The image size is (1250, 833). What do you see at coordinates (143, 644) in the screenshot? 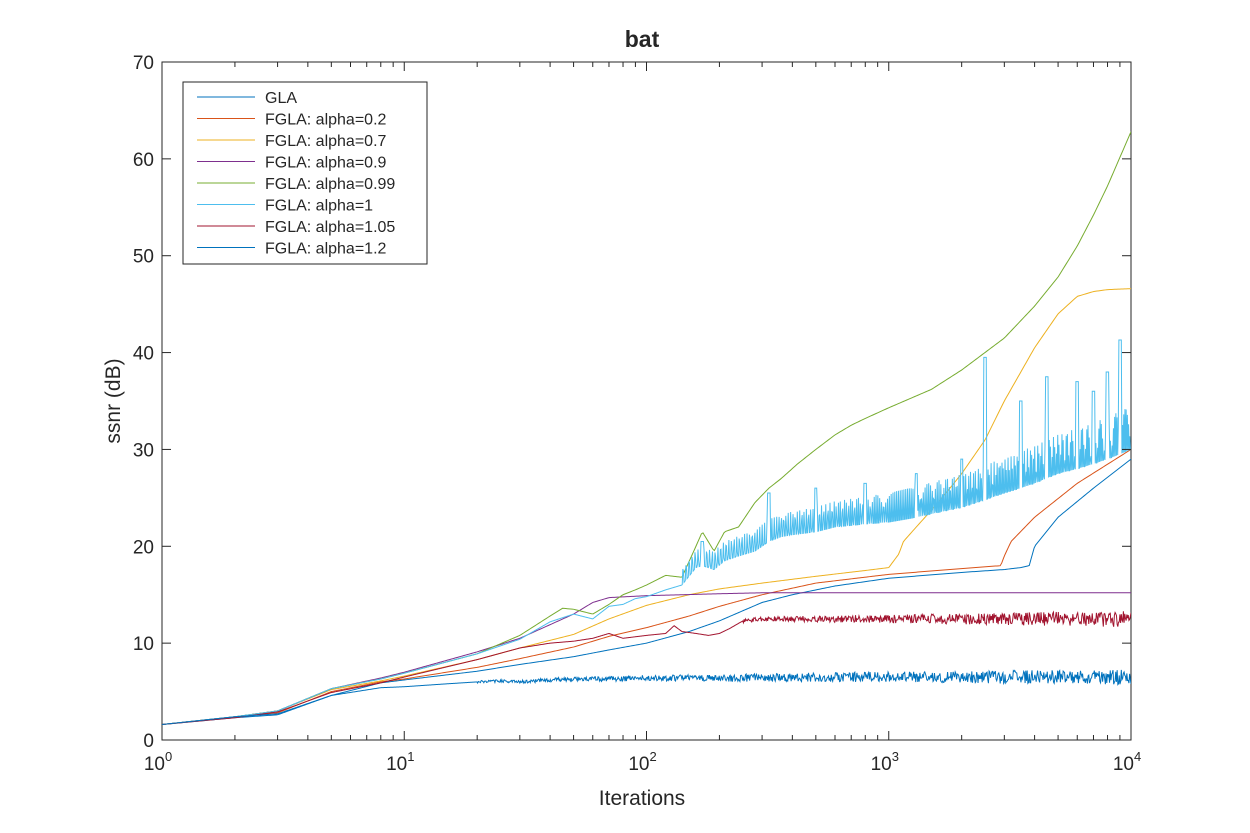
I see `y-tick-label: 10` at bounding box center [143, 644].